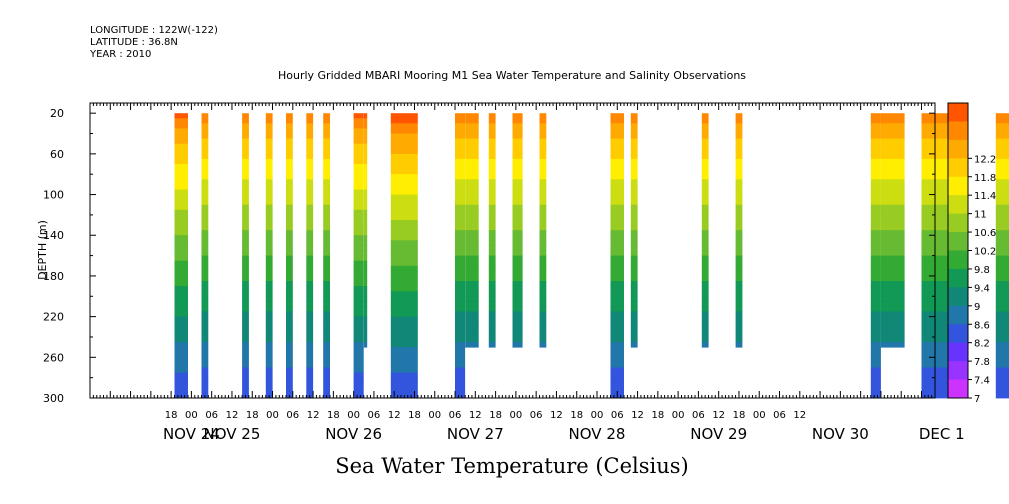 The image size is (1009, 504). Describe the element at coordinates (637, 415) in the screenshot. I see `x-tick-label: 12` at that location.